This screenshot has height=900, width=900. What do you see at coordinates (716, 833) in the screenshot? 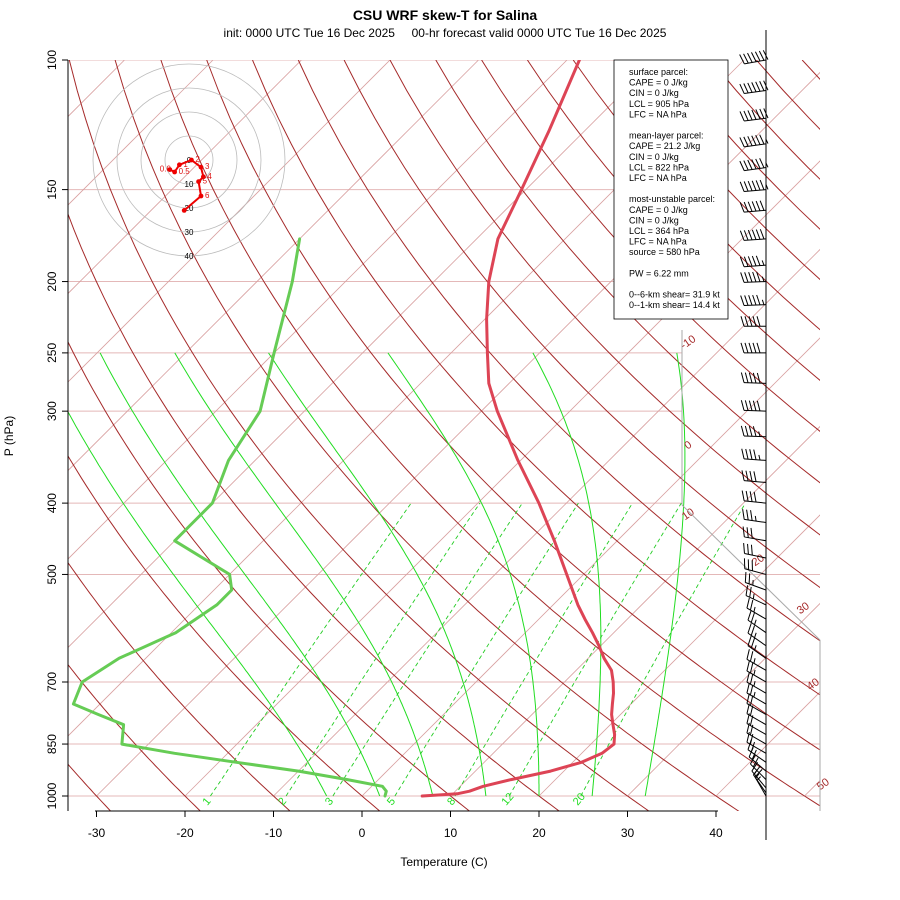
I see `x-tick-label: 40` at bounding box center [716, 833].